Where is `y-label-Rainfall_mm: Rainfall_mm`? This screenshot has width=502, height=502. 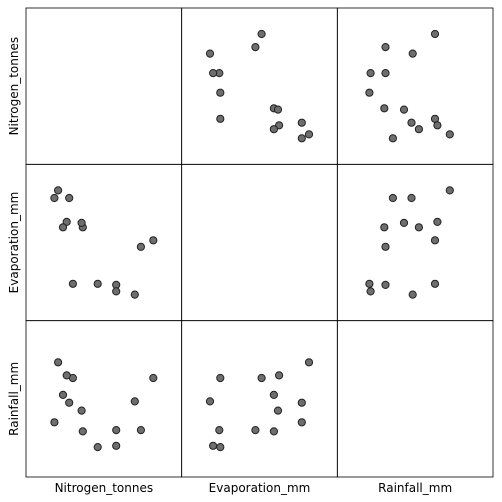 y-label-Rainfall_mm: Rainfall_mm is located at coordinates (14, 399).